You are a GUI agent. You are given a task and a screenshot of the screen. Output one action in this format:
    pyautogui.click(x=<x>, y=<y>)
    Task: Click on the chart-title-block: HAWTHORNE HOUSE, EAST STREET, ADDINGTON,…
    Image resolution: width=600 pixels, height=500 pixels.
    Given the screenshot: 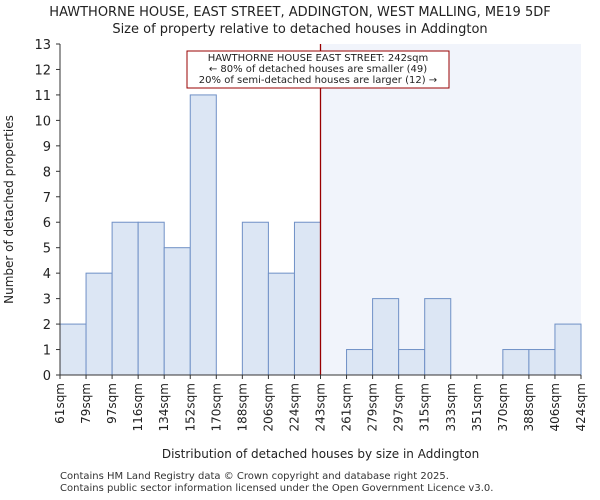 What is the action you would take?
    pyautogui.click(x=300, y=21)
    